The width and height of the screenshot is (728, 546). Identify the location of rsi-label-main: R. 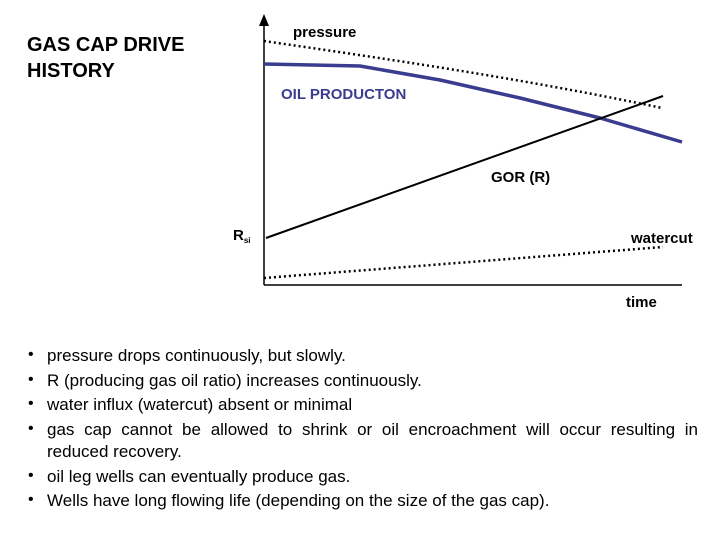
(238, 235).